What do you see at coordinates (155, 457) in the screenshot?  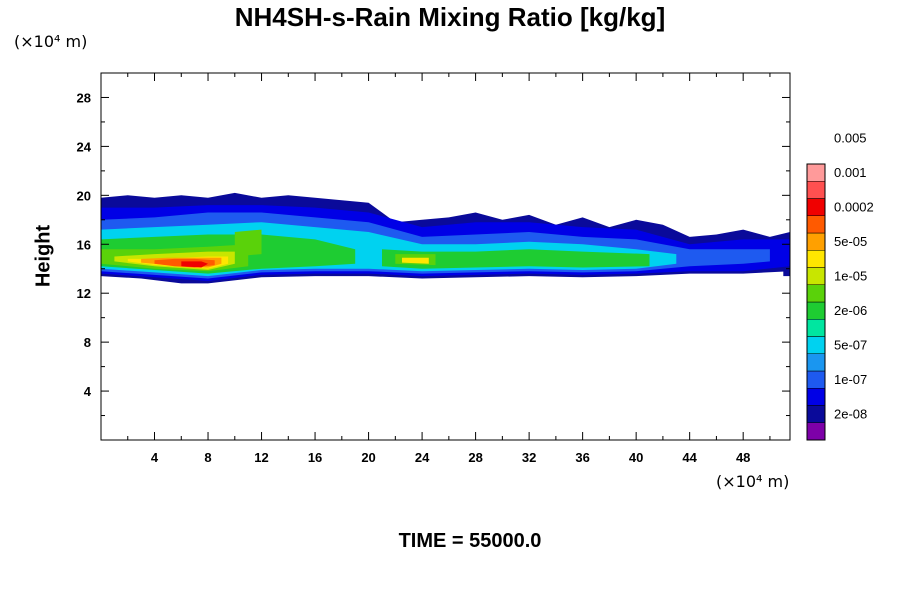 I see `x-tick-label: 4` at bounding box center [155, 457].